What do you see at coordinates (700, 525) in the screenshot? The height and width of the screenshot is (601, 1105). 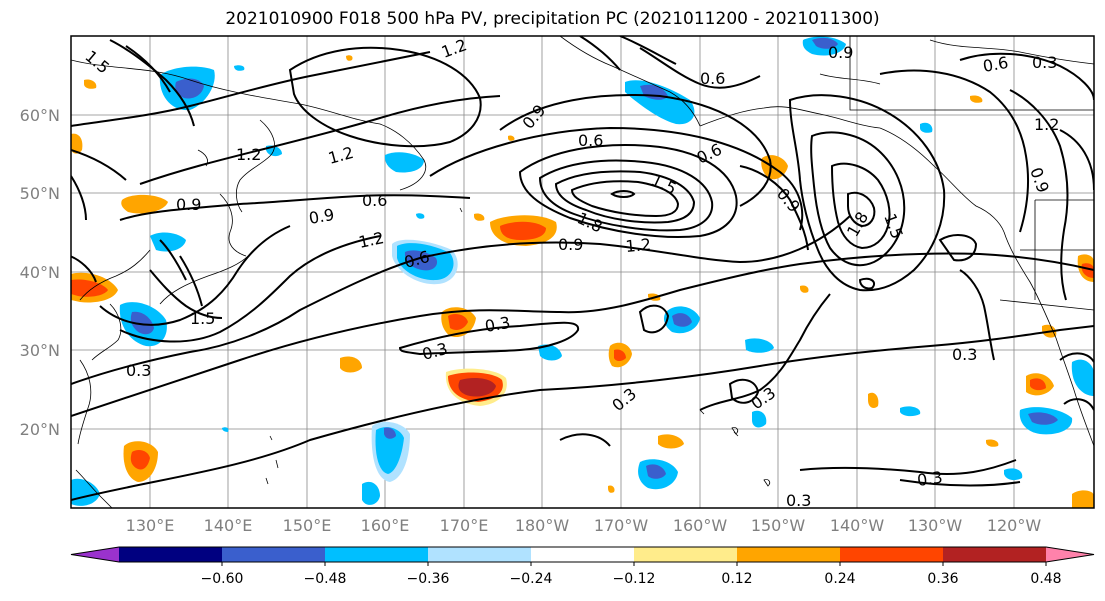 I see `lon-label: 160°W` at bounding box center [700, 525].